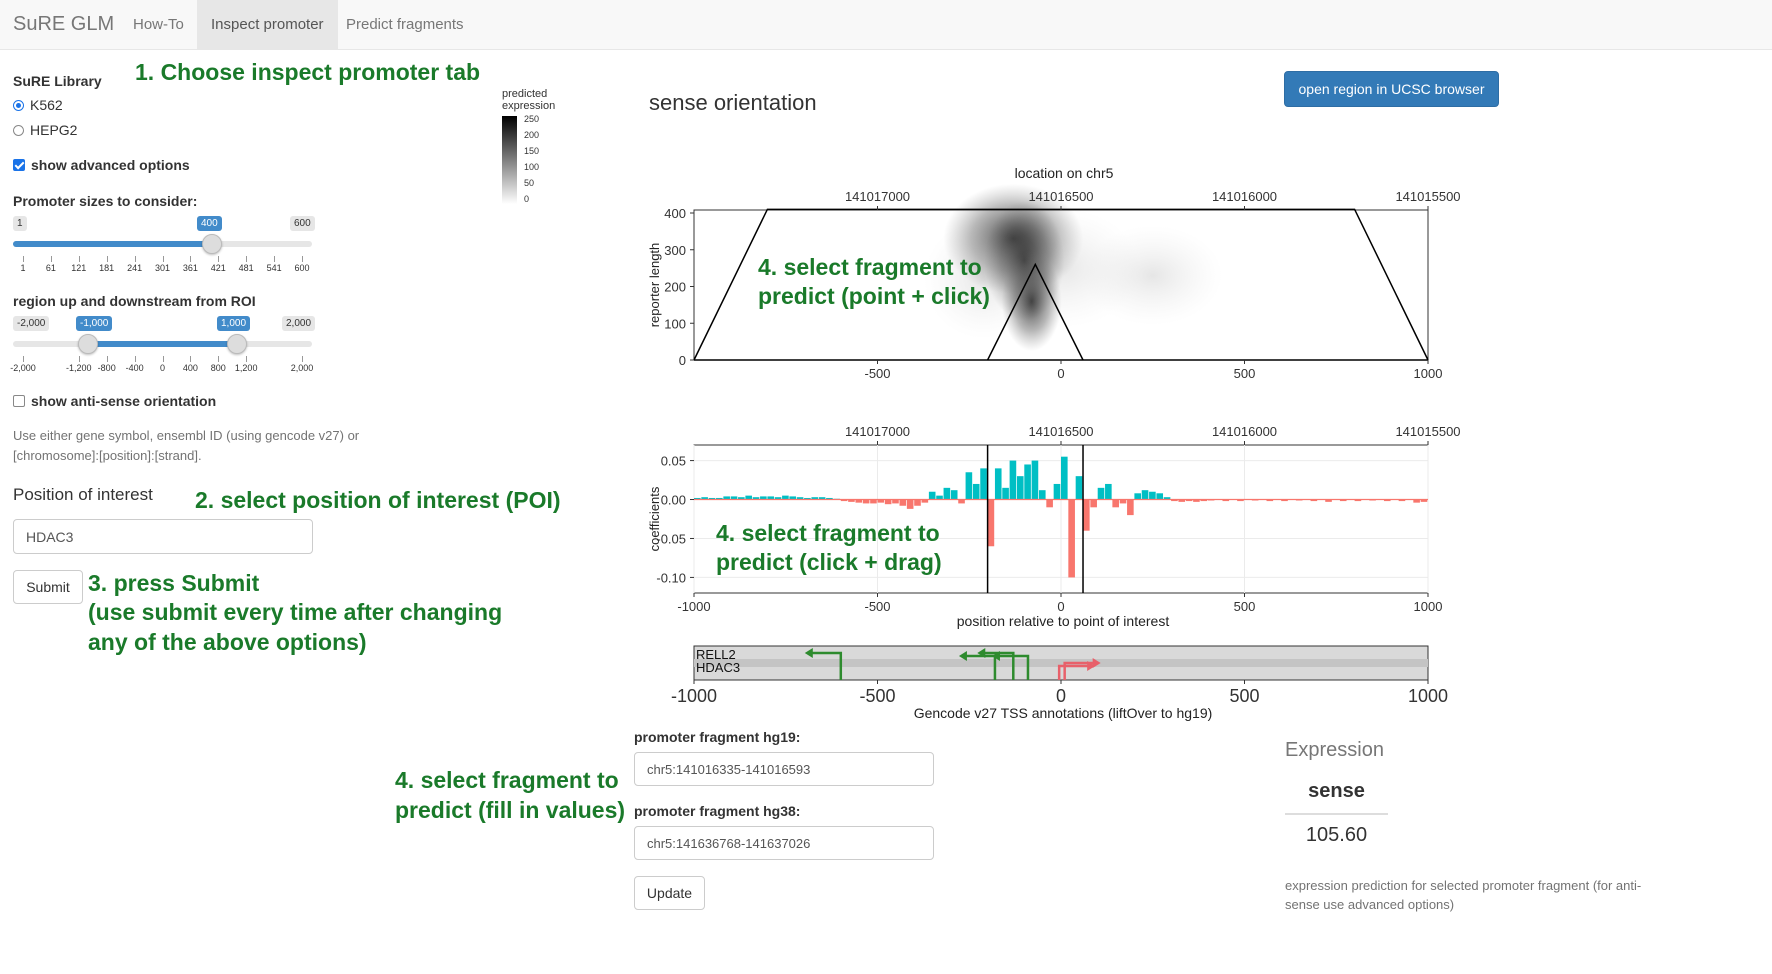  I want to click on advanced-options-checkbox, so click(19, 165).